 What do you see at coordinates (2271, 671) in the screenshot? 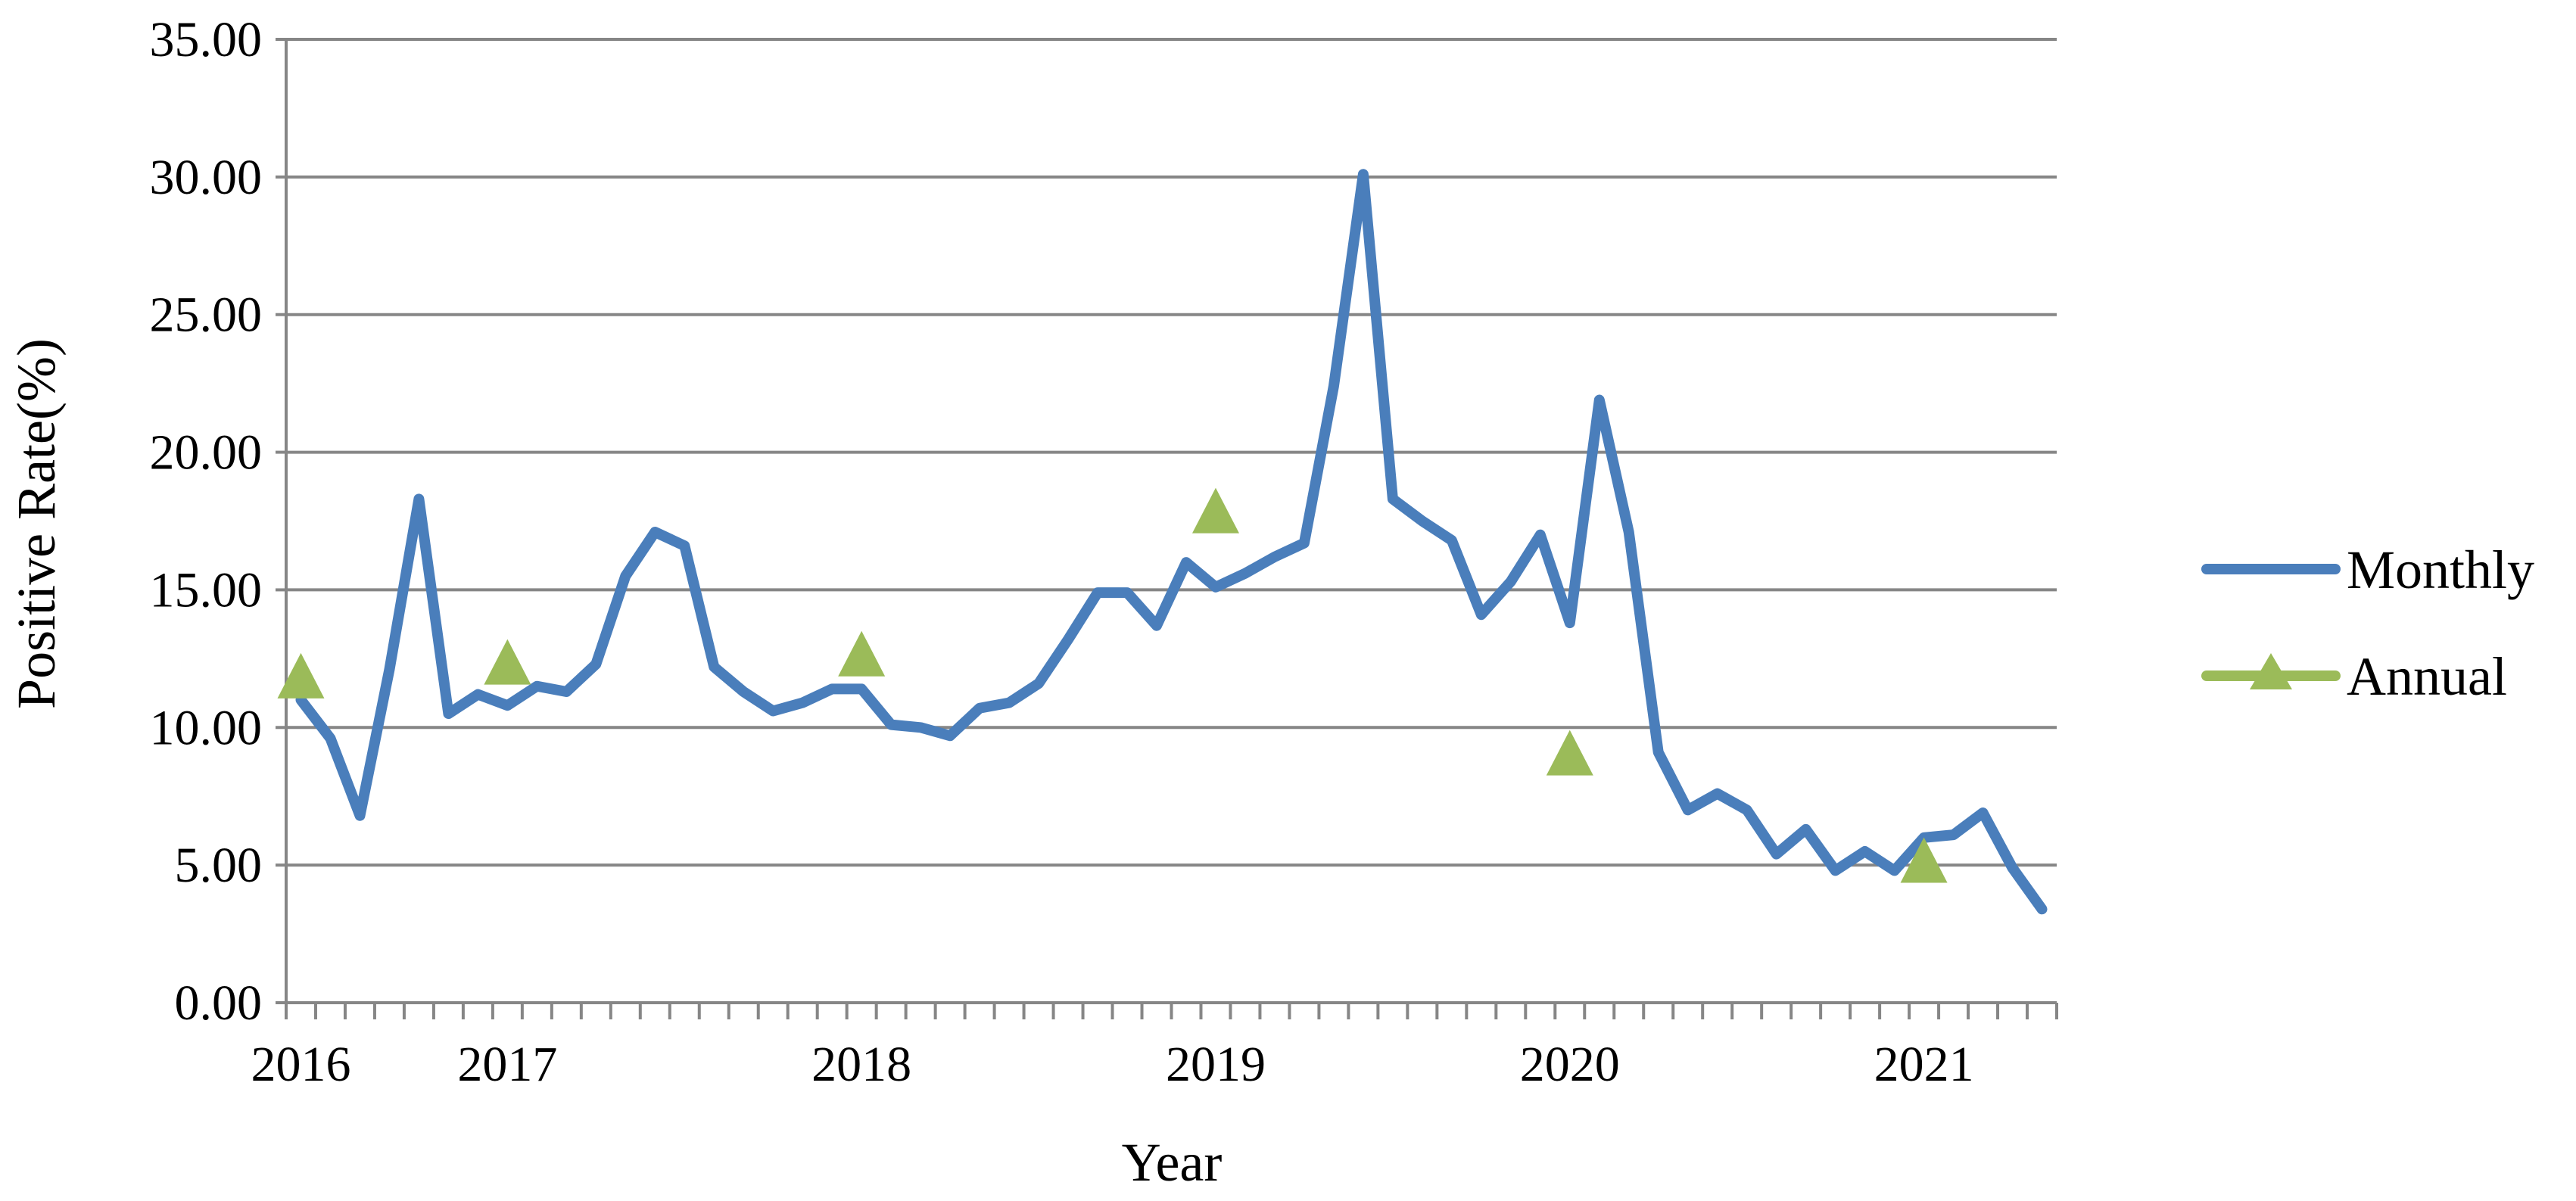
I see `legend-annual-marker` at bounding box center [2271, 671].